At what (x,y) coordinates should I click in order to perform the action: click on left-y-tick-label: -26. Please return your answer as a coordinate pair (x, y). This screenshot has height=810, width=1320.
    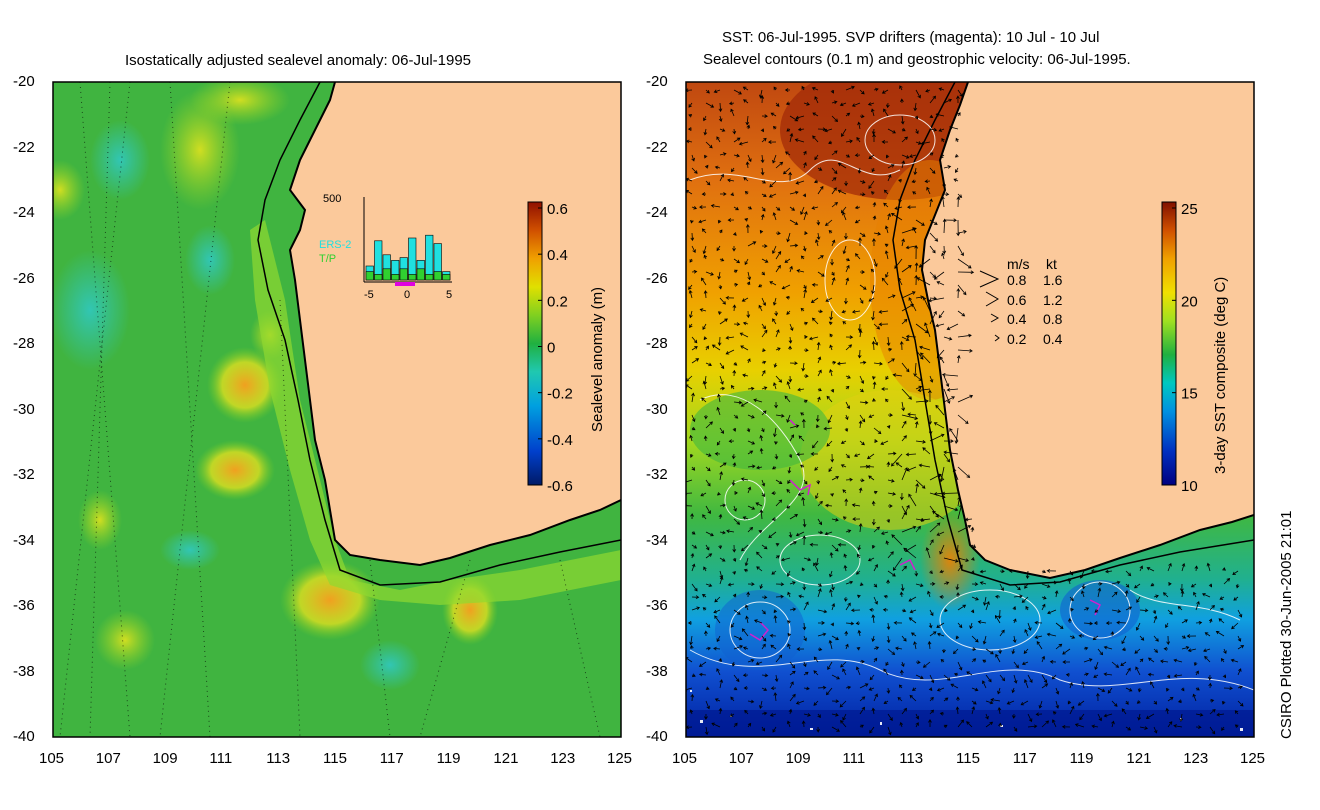
    Looking at the image, I should click on (24, 278).